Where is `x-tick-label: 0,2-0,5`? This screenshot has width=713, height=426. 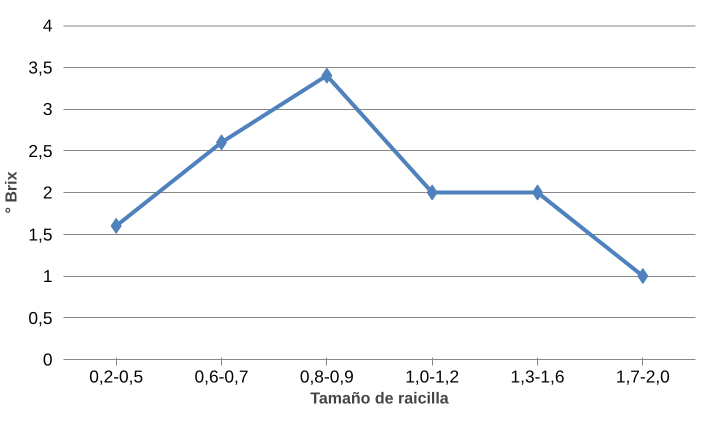
x-tick-label: 0,2-0,5 is located at coordinates (116, 376).